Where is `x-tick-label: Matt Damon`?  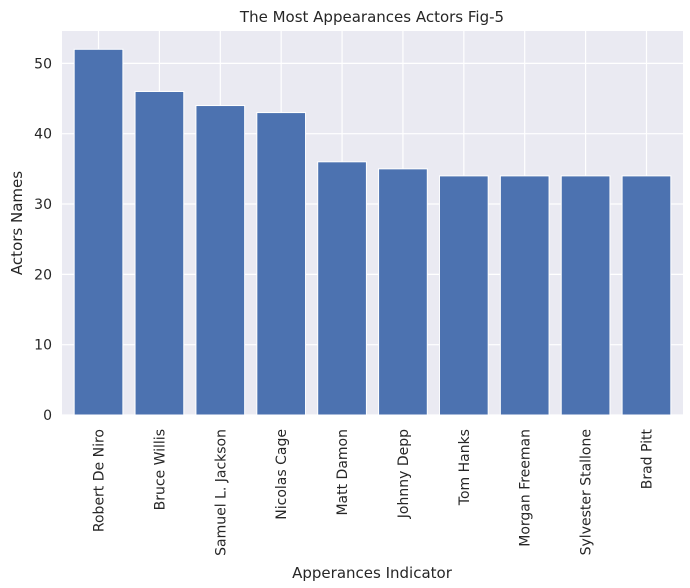
x-tick-label: Matt Damon is located at coordinates (343, 472).